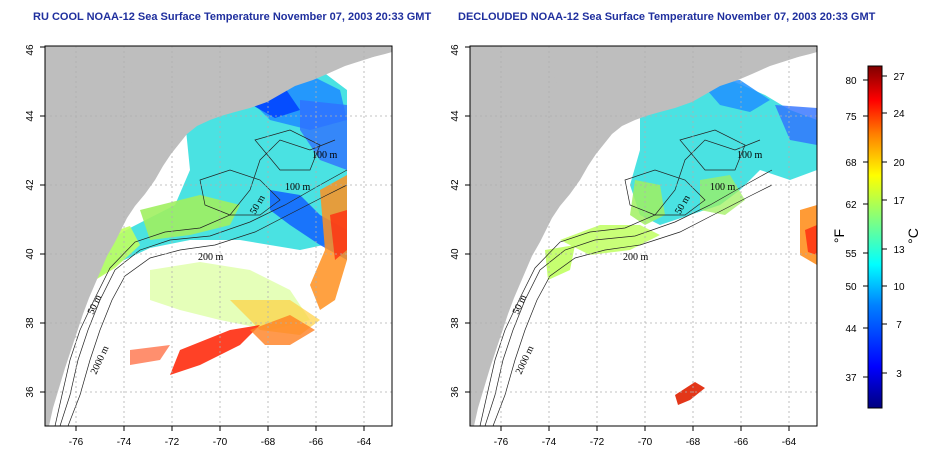 The width and height of the screenshot is (950, 475). I want to click on left-lat-tick-label: 40, so click(30, 254).